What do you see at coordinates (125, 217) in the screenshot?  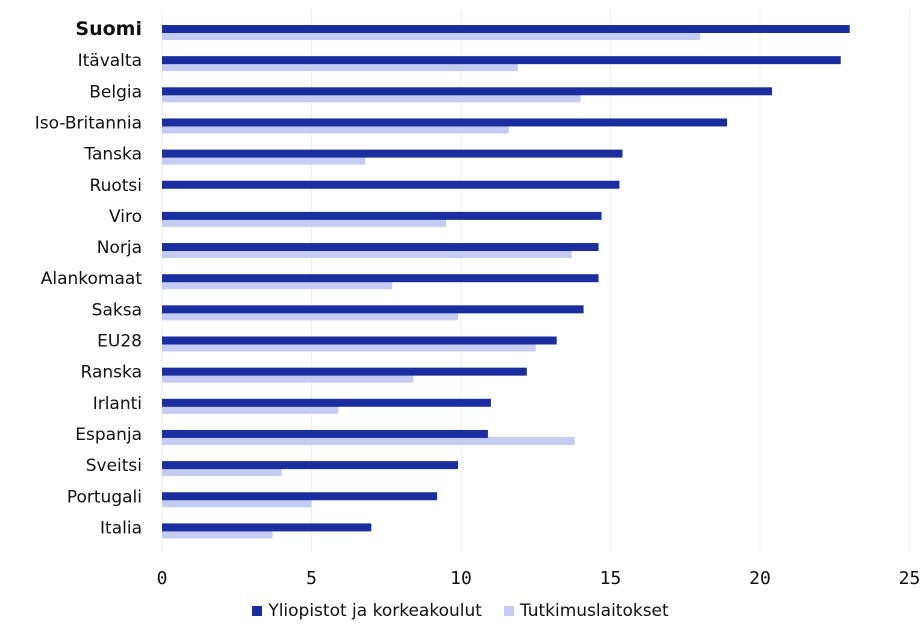 I see `category-label: Viro` at bounding box center [125, 217].